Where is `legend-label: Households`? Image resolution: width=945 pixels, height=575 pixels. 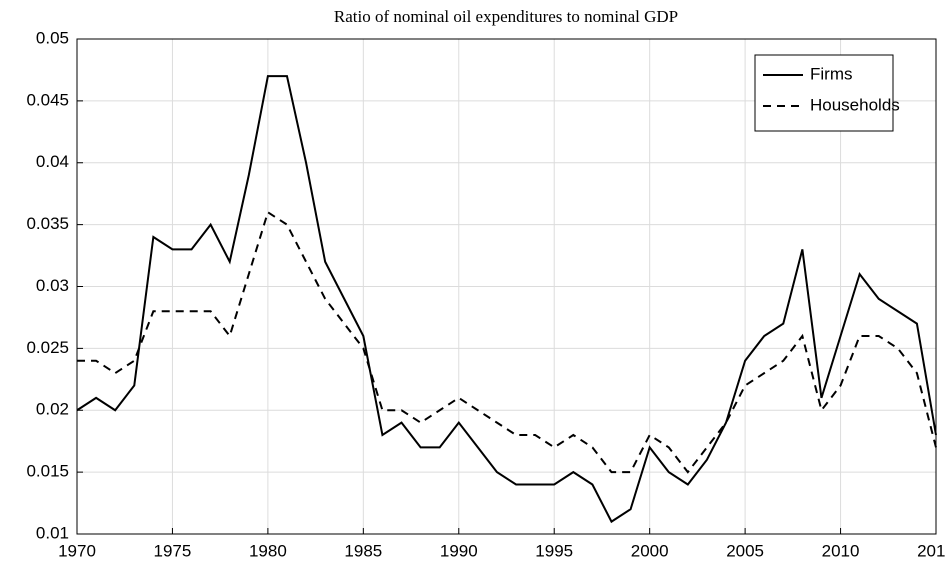
legend-label: Households is located at coordinates (855, 104).